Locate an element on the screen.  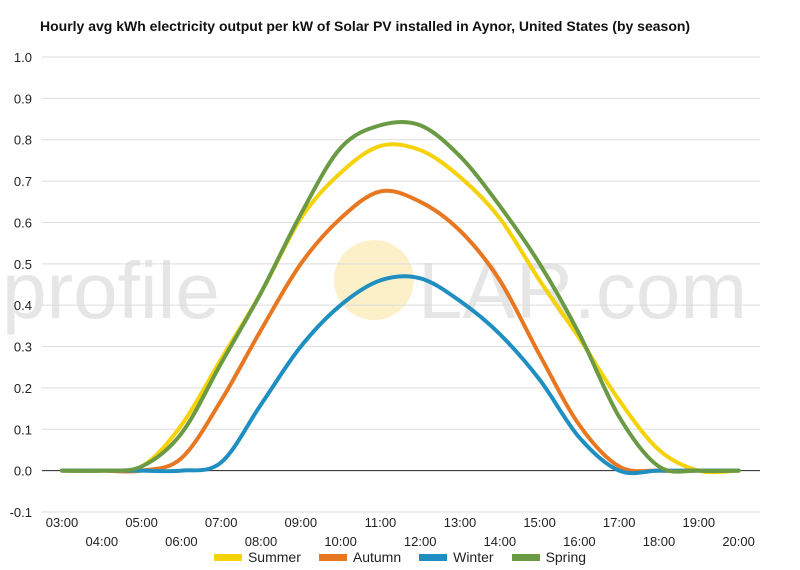
watermark-text-right: LAR.com is located at coordinates (582, 290).